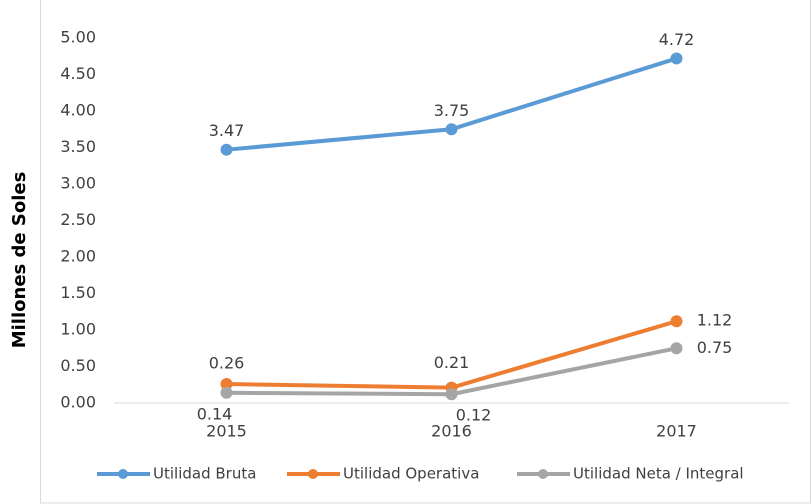 Image resolution: width=812 pixels, height=504 pixels. I want to click on data-label: 0.75, so click(715, 347).